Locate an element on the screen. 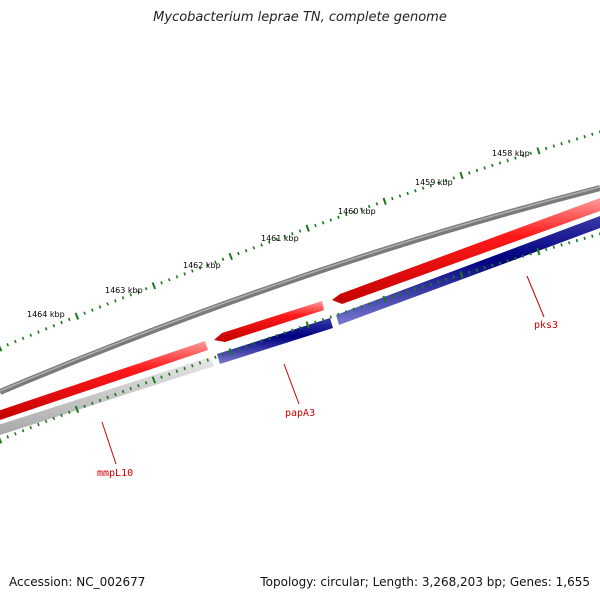 The height and width of the screenshot is (600, 600). mmpL10-leader-line is located at coordinates (109, 443).